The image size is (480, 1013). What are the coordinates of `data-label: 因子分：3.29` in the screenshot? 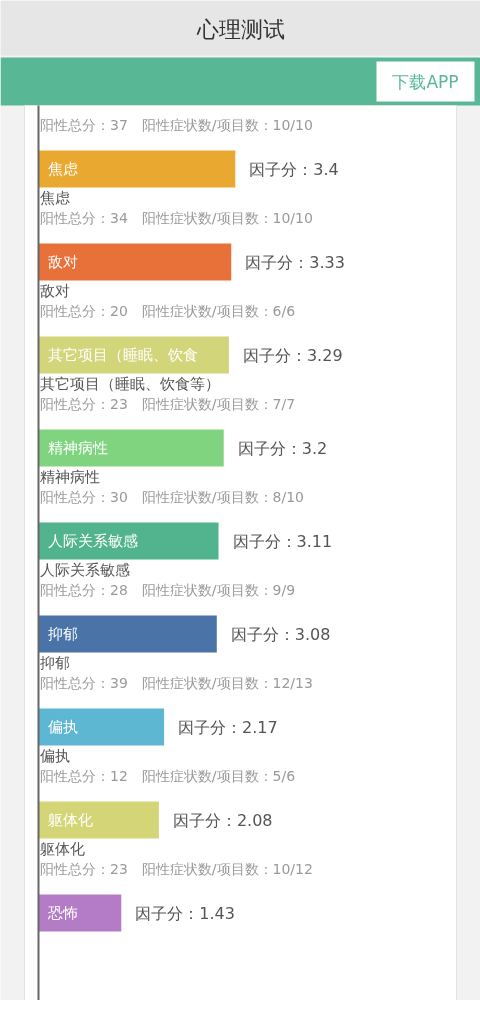 It's located at (292, 355).